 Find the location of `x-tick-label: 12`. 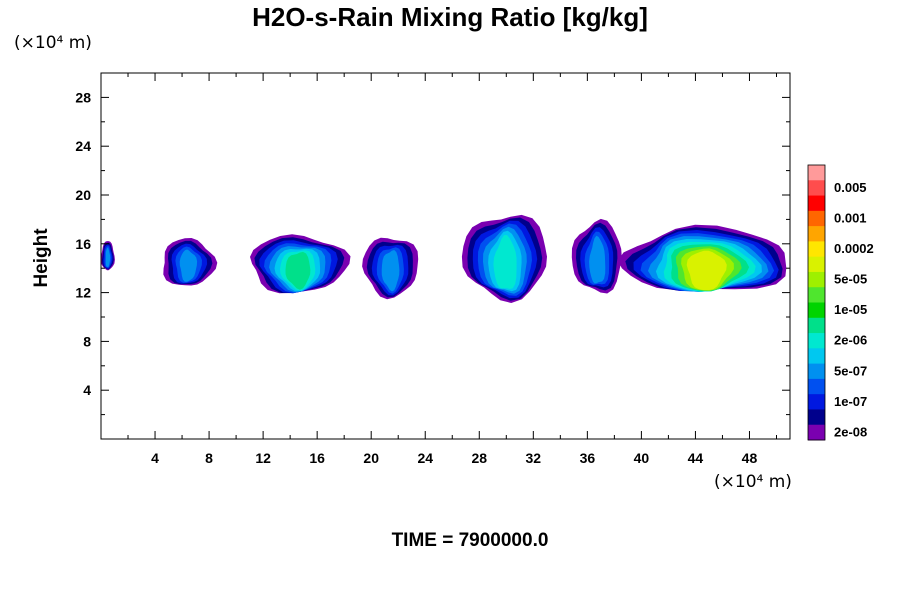

x-tick-label: 12 is located at coordinates (263, 458).